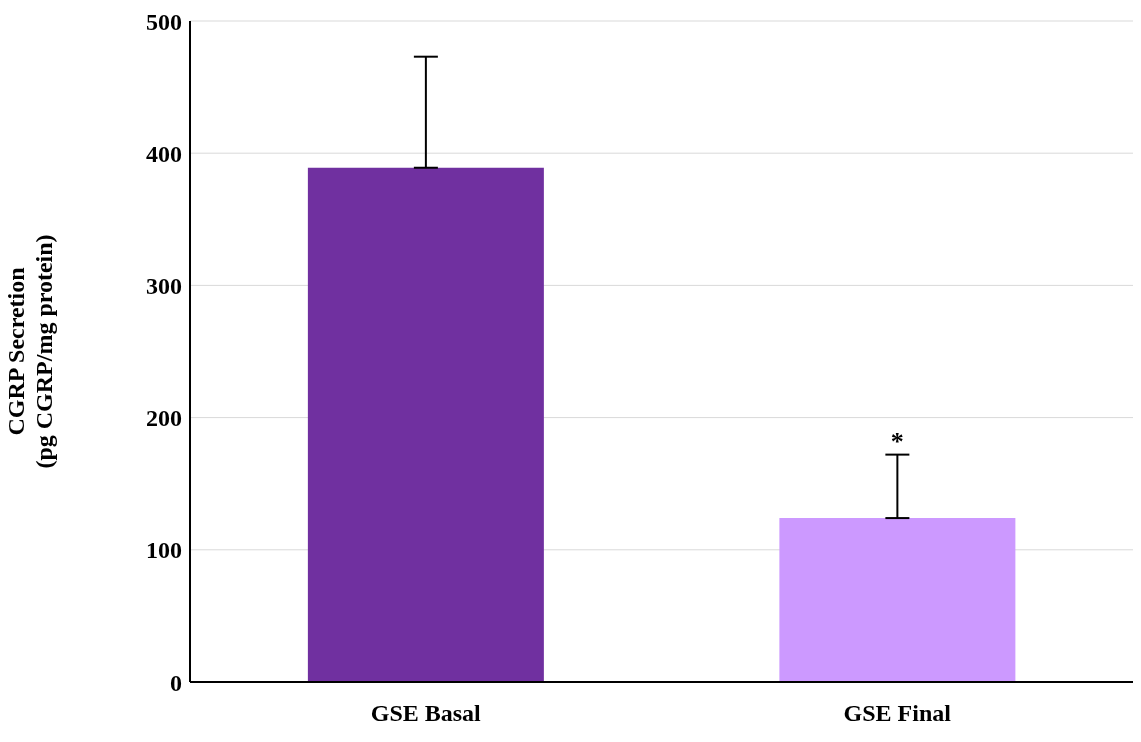  Describe the element at coordinates (164, 153) in the screenshot. I see `y-tick-label: 400` at that location.